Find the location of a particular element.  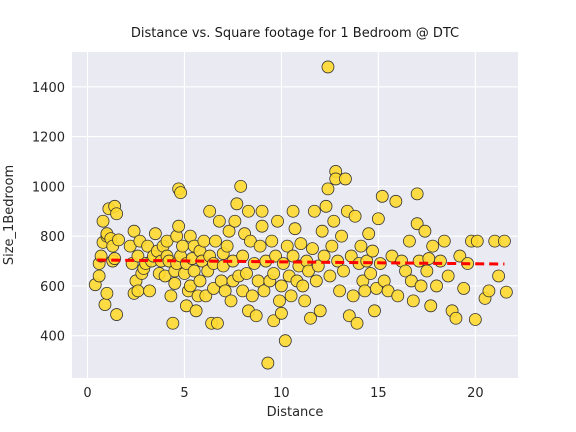

y-tick-label: 800 is located at coordinates (52, 237).